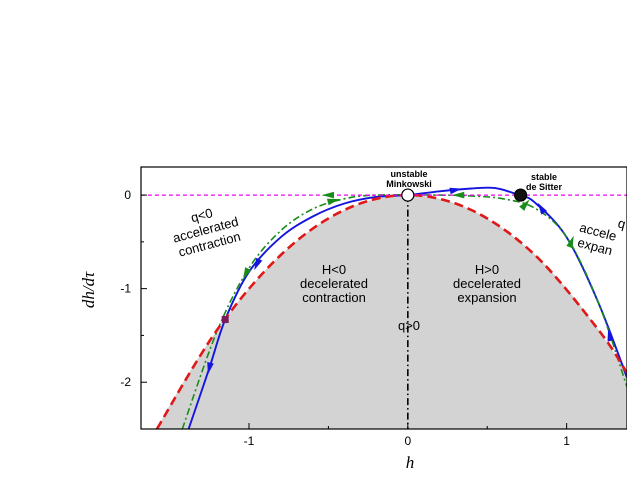 This screenshot has width=627, height=496. I want to click on y-axis-title: dh/dτ, so click(88, 289).